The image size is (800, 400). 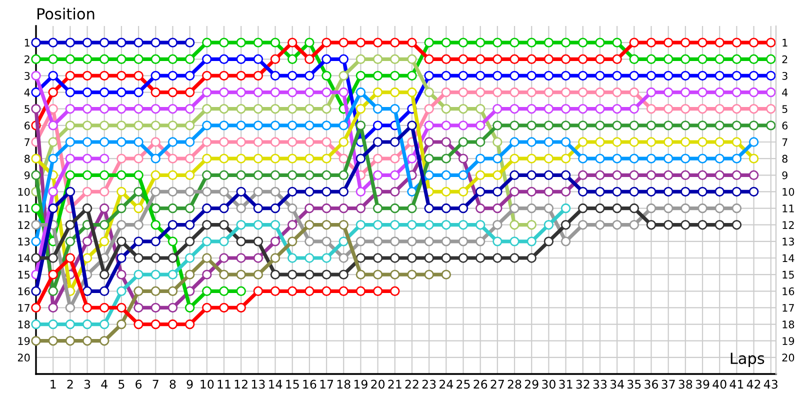 What do you see at coordinates (481, 384) in the screenshot?
I see `x-tick-label: 26` at bounding box center [481, 384].